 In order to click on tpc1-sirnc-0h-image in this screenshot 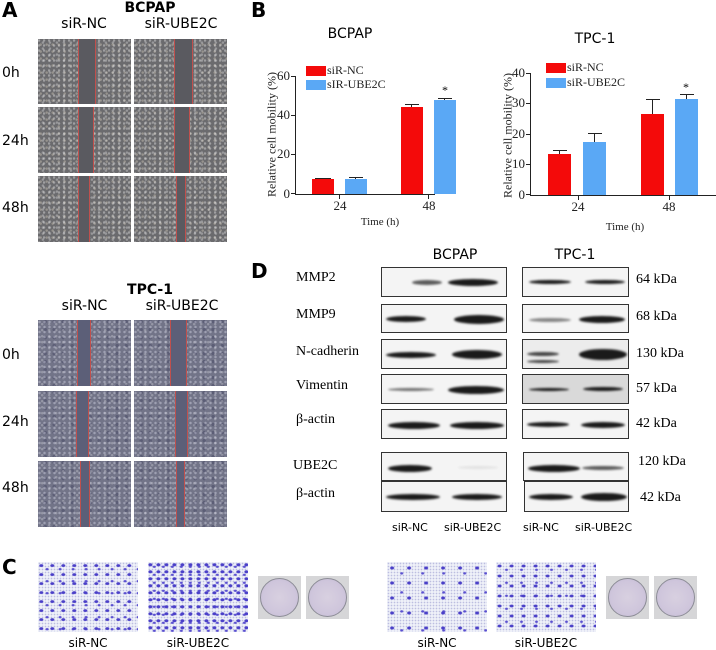, I will do `click(84, 353)`.